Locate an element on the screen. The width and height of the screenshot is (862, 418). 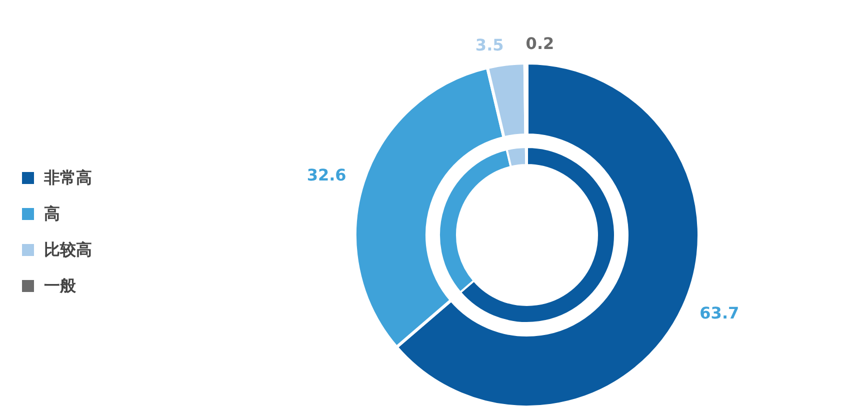
legend-label: 非常高 is located at coordinates (68, 178).